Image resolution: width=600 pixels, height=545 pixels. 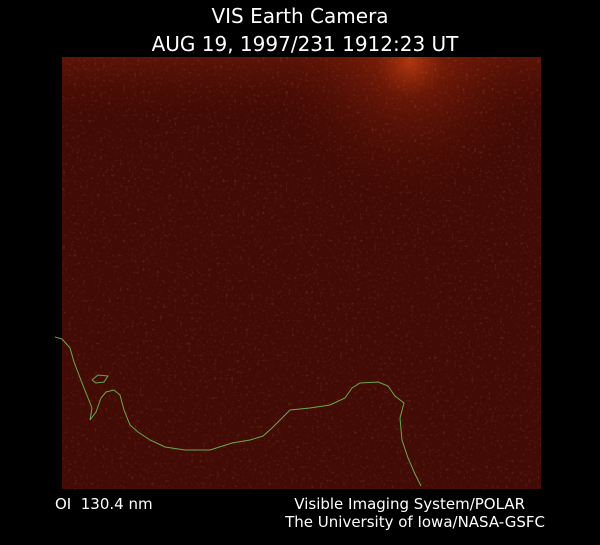 I want to click on credit-line-2: The University of Iowa/NASA-GSFC, so click(x=414, y=522).